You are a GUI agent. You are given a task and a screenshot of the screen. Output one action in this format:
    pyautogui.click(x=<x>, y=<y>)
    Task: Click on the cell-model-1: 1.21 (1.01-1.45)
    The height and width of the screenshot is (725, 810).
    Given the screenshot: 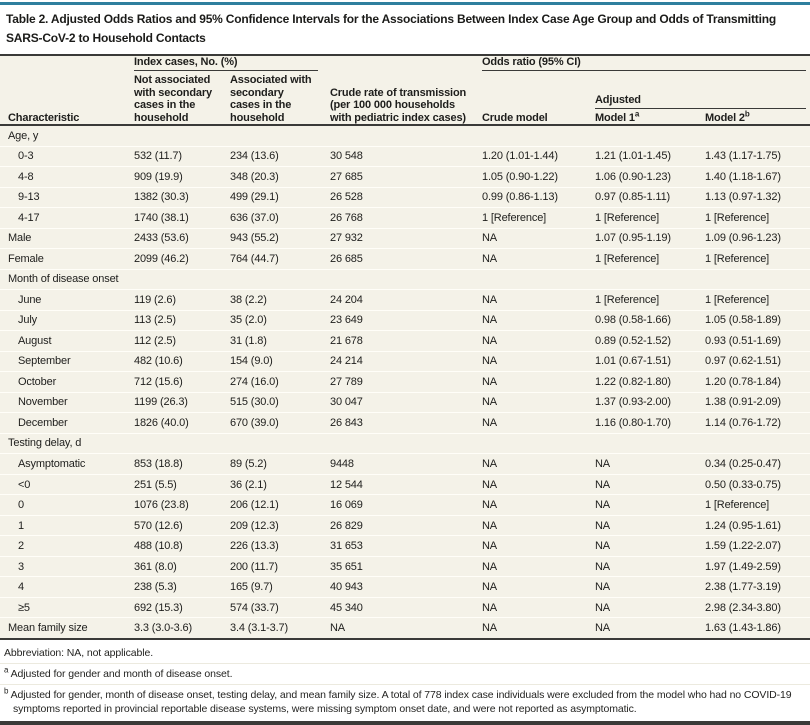 What is the action you would take?
    pyautogui.click(x=633, y=156)
    